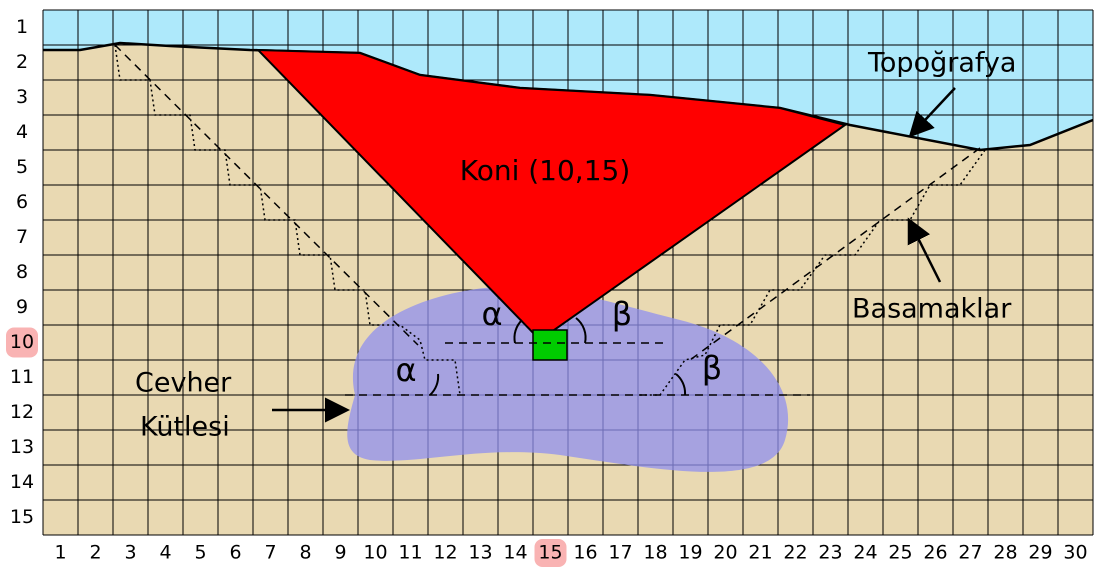 The image size is (1094, 567). What do you see at coordinates (410, 553) in the screenshot?
I see `column-label: 11` at bounding box center [410, 553].